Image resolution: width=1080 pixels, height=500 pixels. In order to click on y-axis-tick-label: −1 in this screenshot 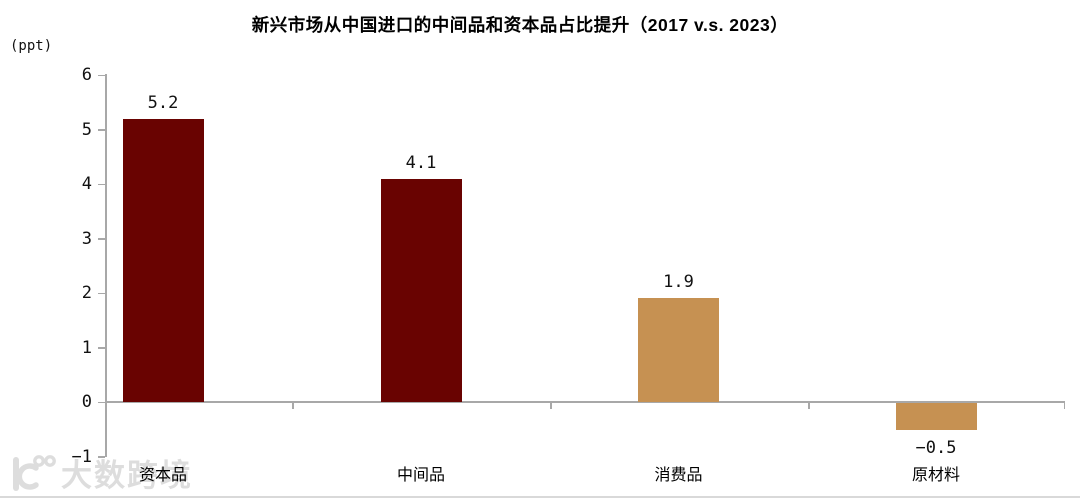, I will do `click(81, 456)`.